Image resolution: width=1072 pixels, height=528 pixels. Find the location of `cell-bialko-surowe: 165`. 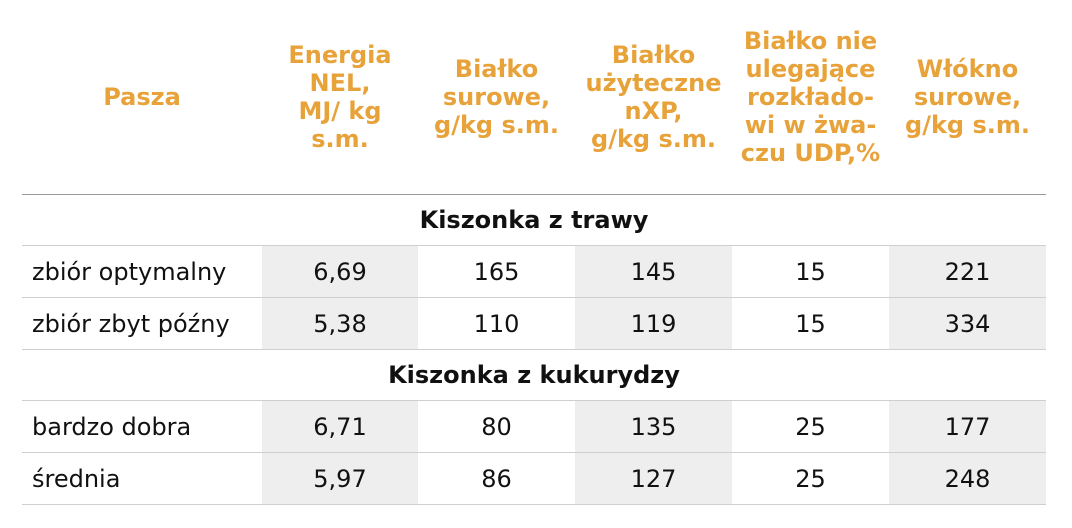

cell-bialko-surowe: 165 is located at coordinates (496, 271).